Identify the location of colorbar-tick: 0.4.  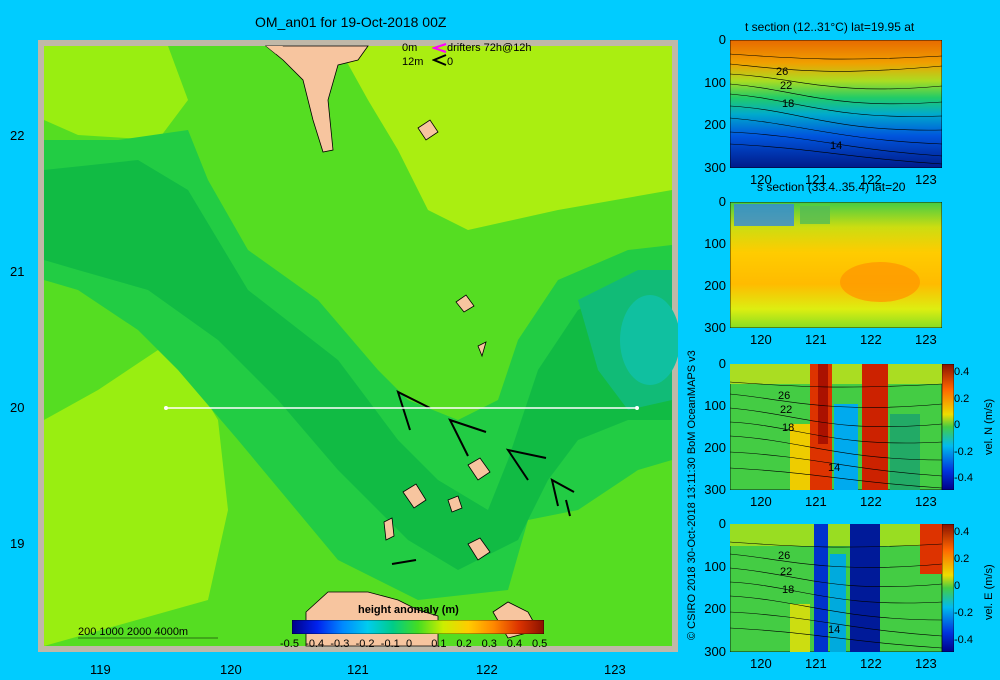
(514, 644).